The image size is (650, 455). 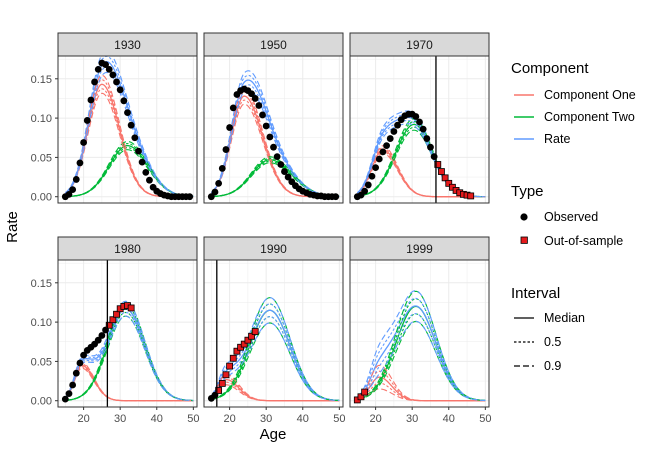 I want to click on facet-strip-label: 1970, so click(x=419, y=45).